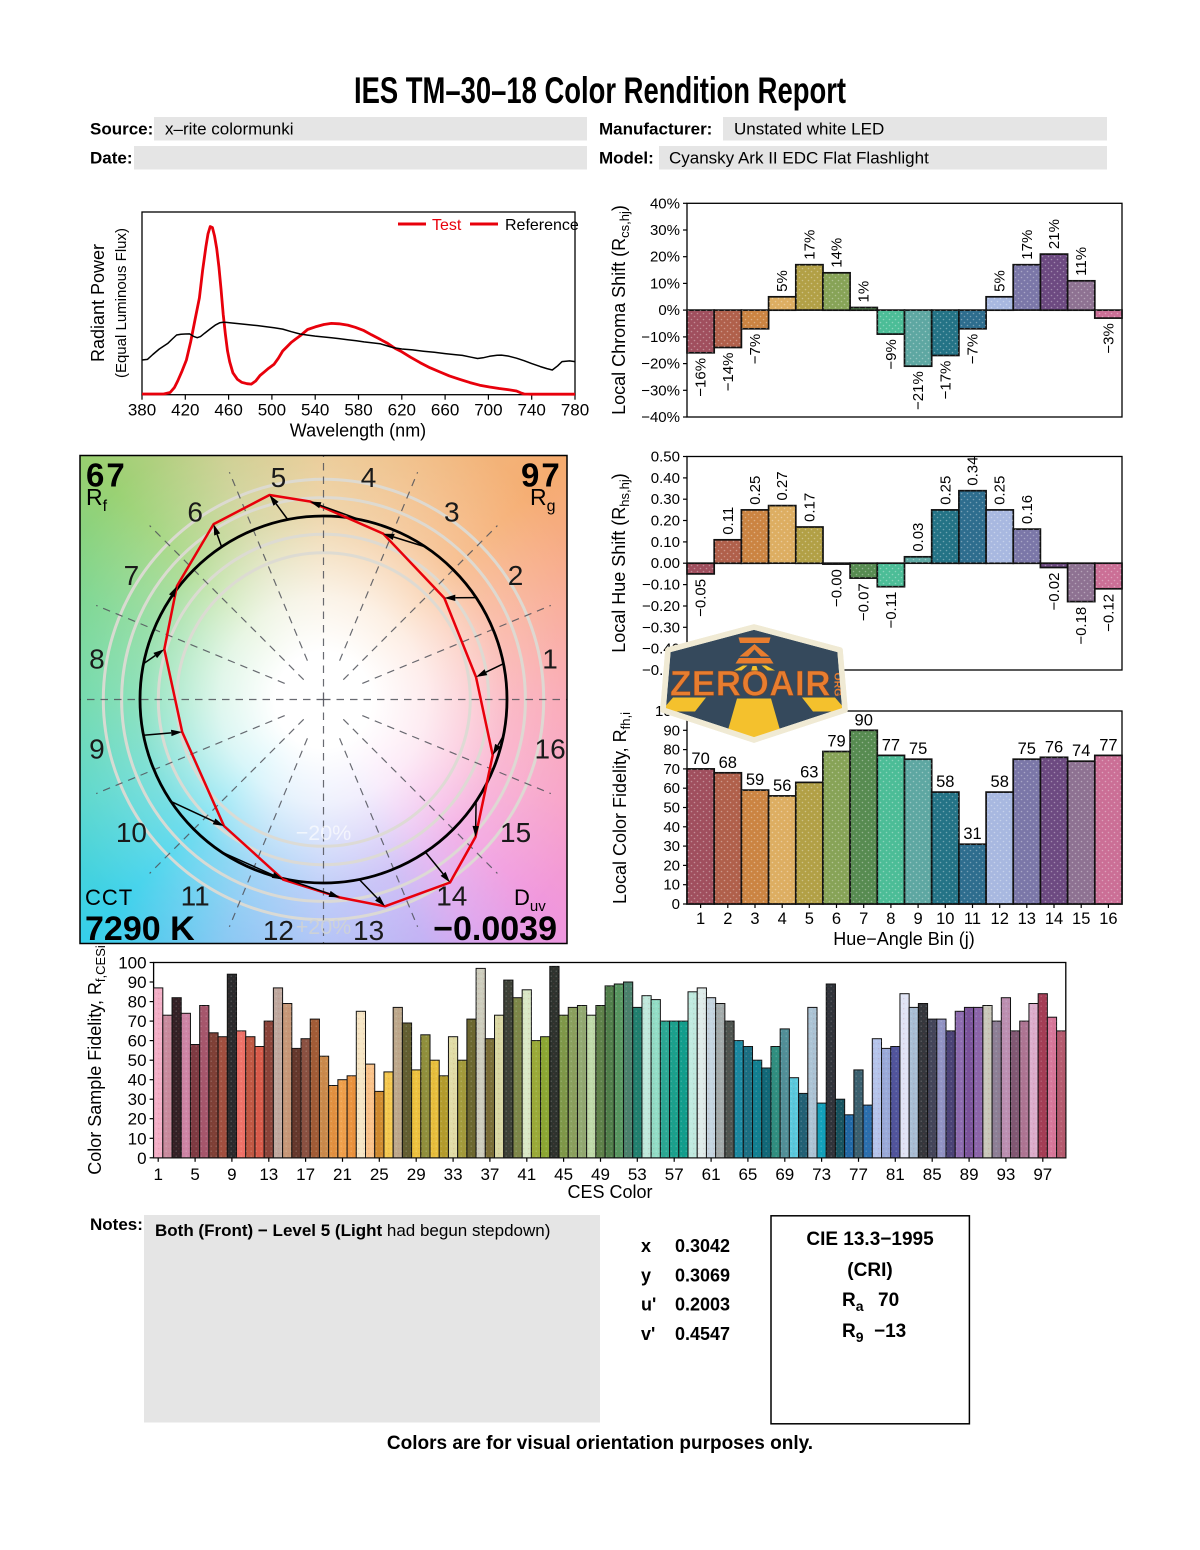 This screenshot has height=1550, width=1200. What do you see at coordinates (453, 1174) in the screenshot?
I see `svg-text: 33` at bounding box center [453, 1174].